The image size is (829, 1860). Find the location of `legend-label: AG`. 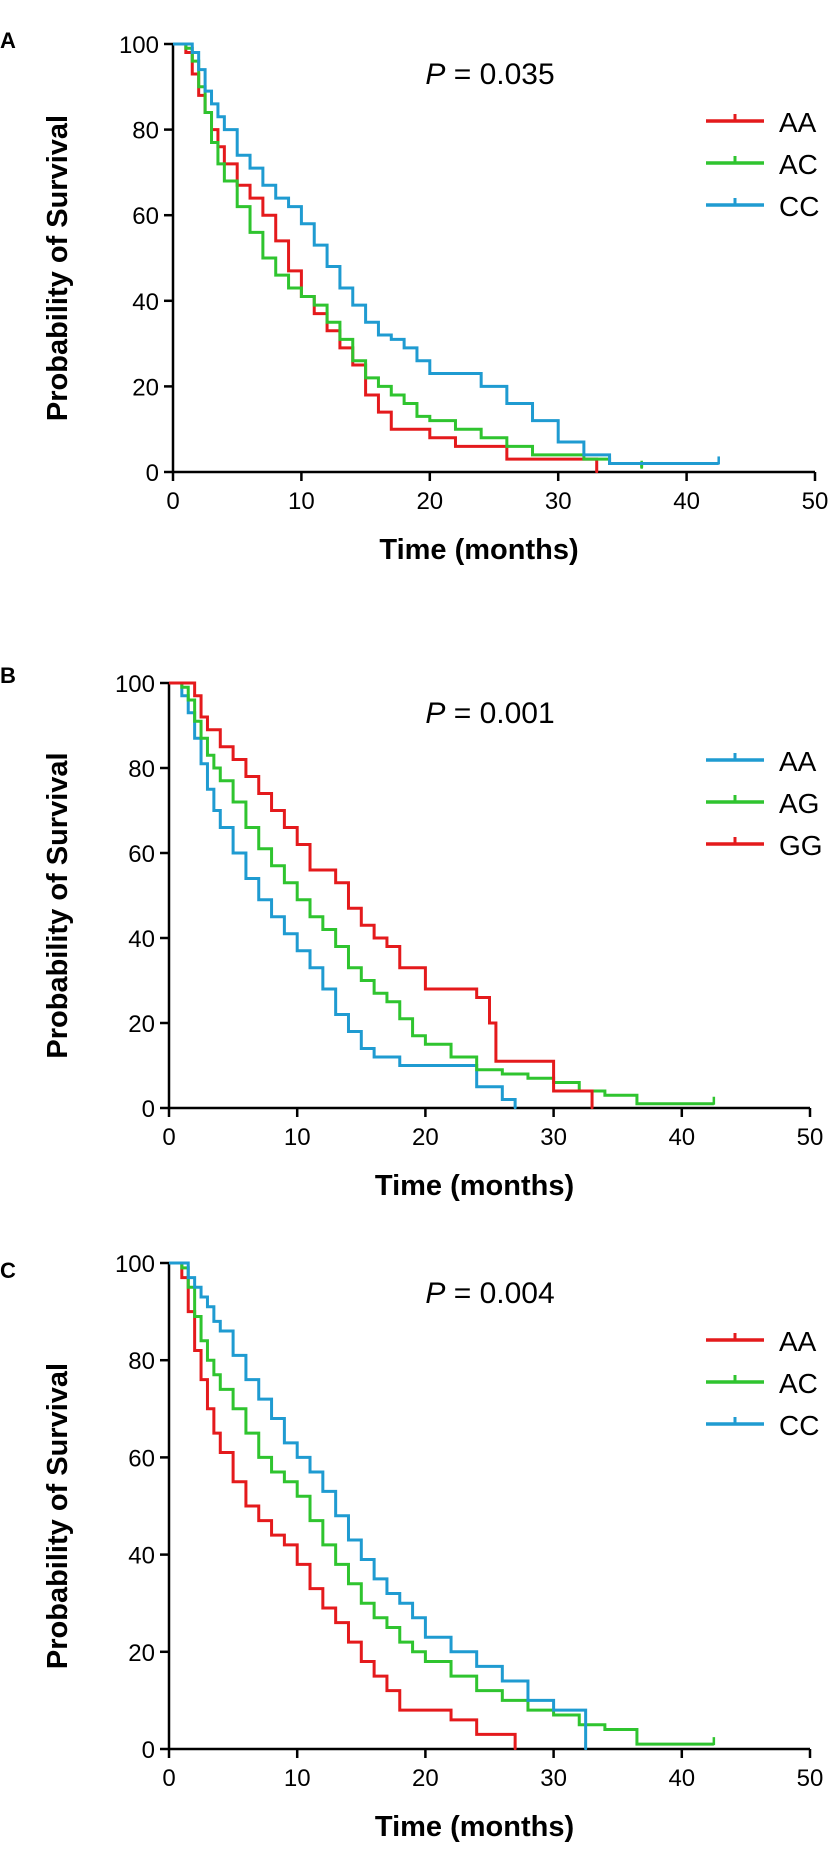

legend-label: AG is located at coordinates (799, 803).